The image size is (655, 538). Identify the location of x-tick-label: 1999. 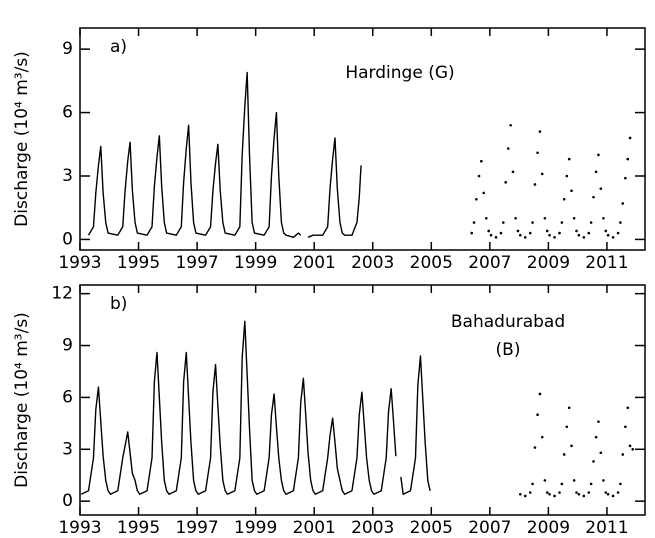
(255, 263).